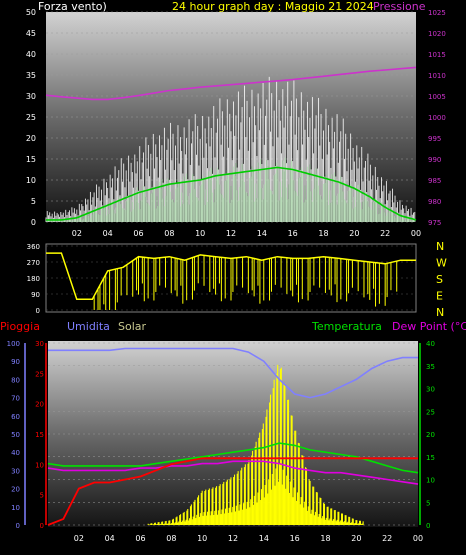 This screenshot has width=466, height=555. Describe the element at coordinates (138, 233) in the screenshot. I see `wind-x-tick-label: 06` at that location.